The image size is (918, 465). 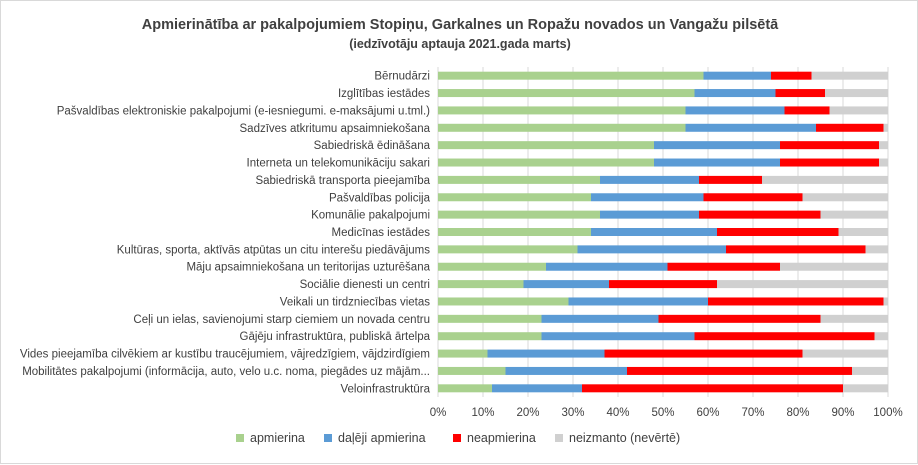 What do you see at coordinates (382, 438) in the screenshot?
I see `legend-label: daļēji apmierina` at bounding box center [382, 438].